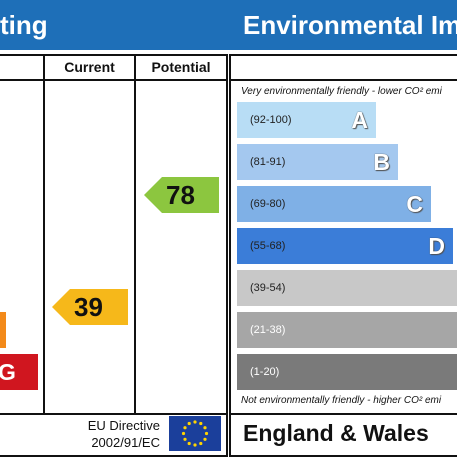 The height and width of the screenshot is (457, 457). I want to click on band-letter: C, so click(414, 204).